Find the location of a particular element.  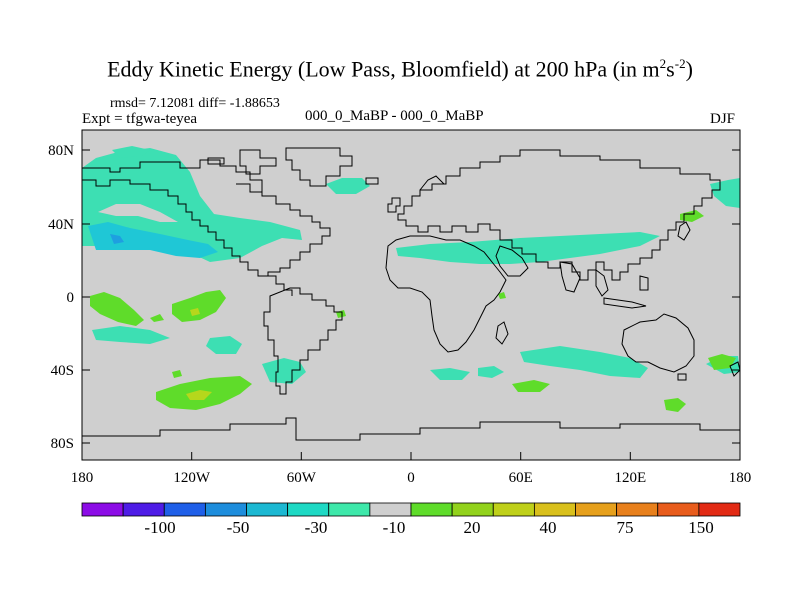

coast-madagascar is located at coordinates (502, 333).